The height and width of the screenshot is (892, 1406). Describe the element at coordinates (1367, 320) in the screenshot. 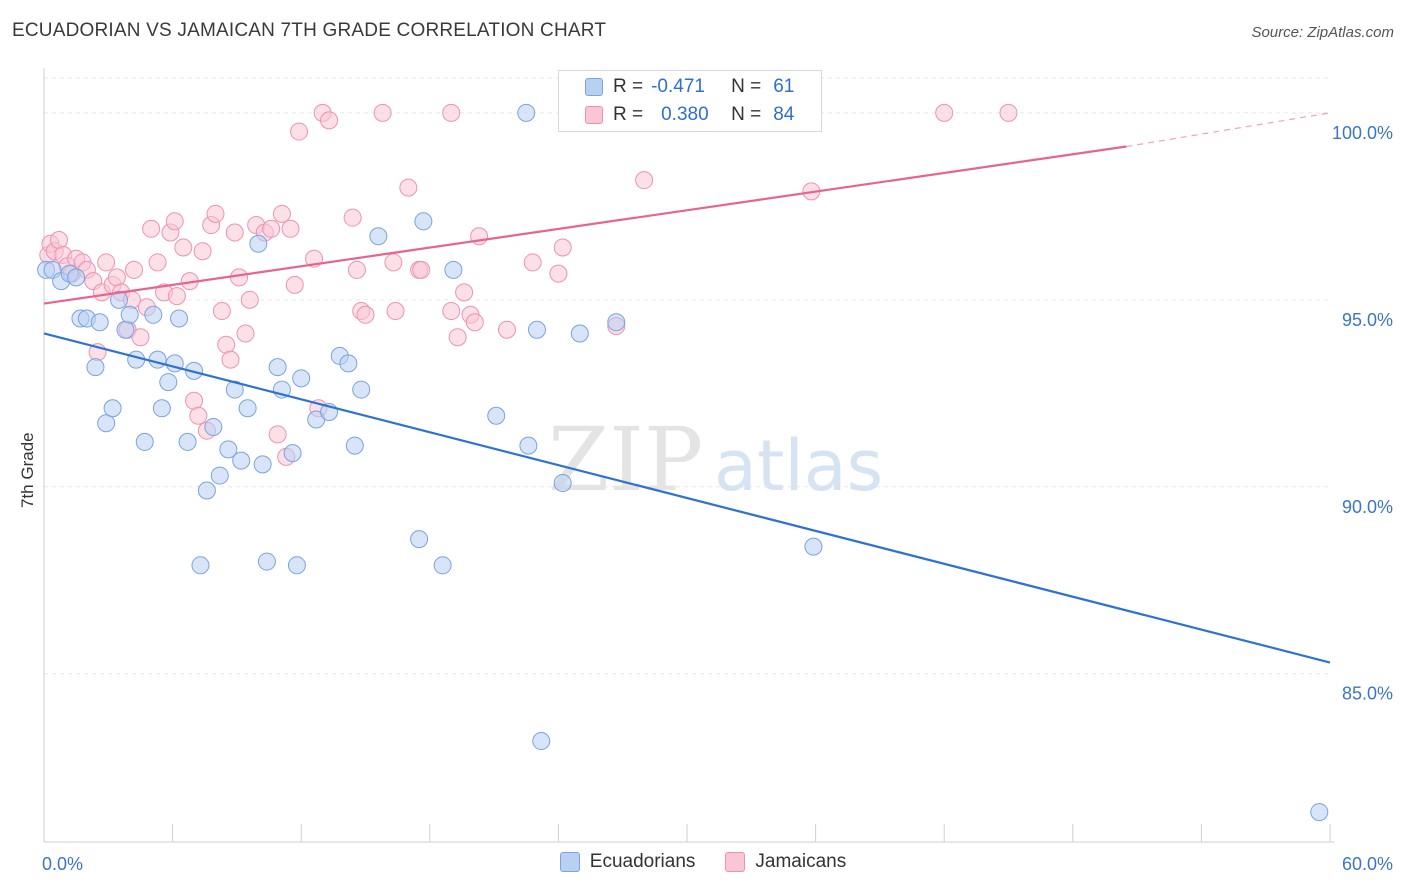

I see `y-tick-label: 95.0%` at that location.